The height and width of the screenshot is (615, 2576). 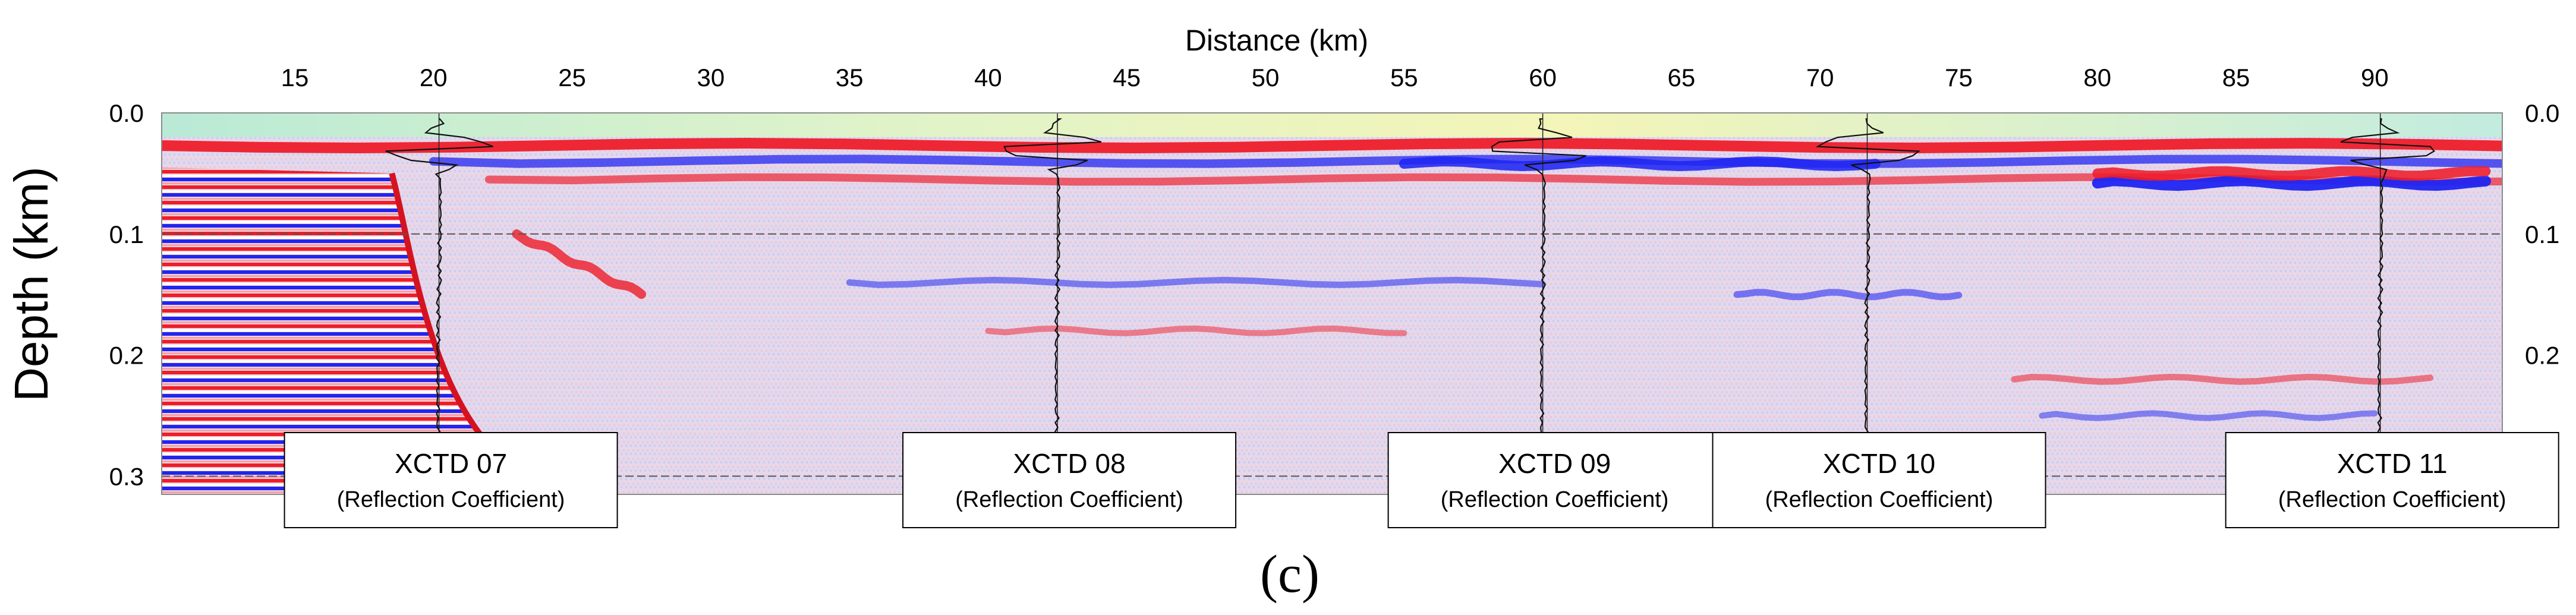 I want to click on xctd-label-box: XCTD 09 (Reflection Coefficient), so click(x=1555, y=480).